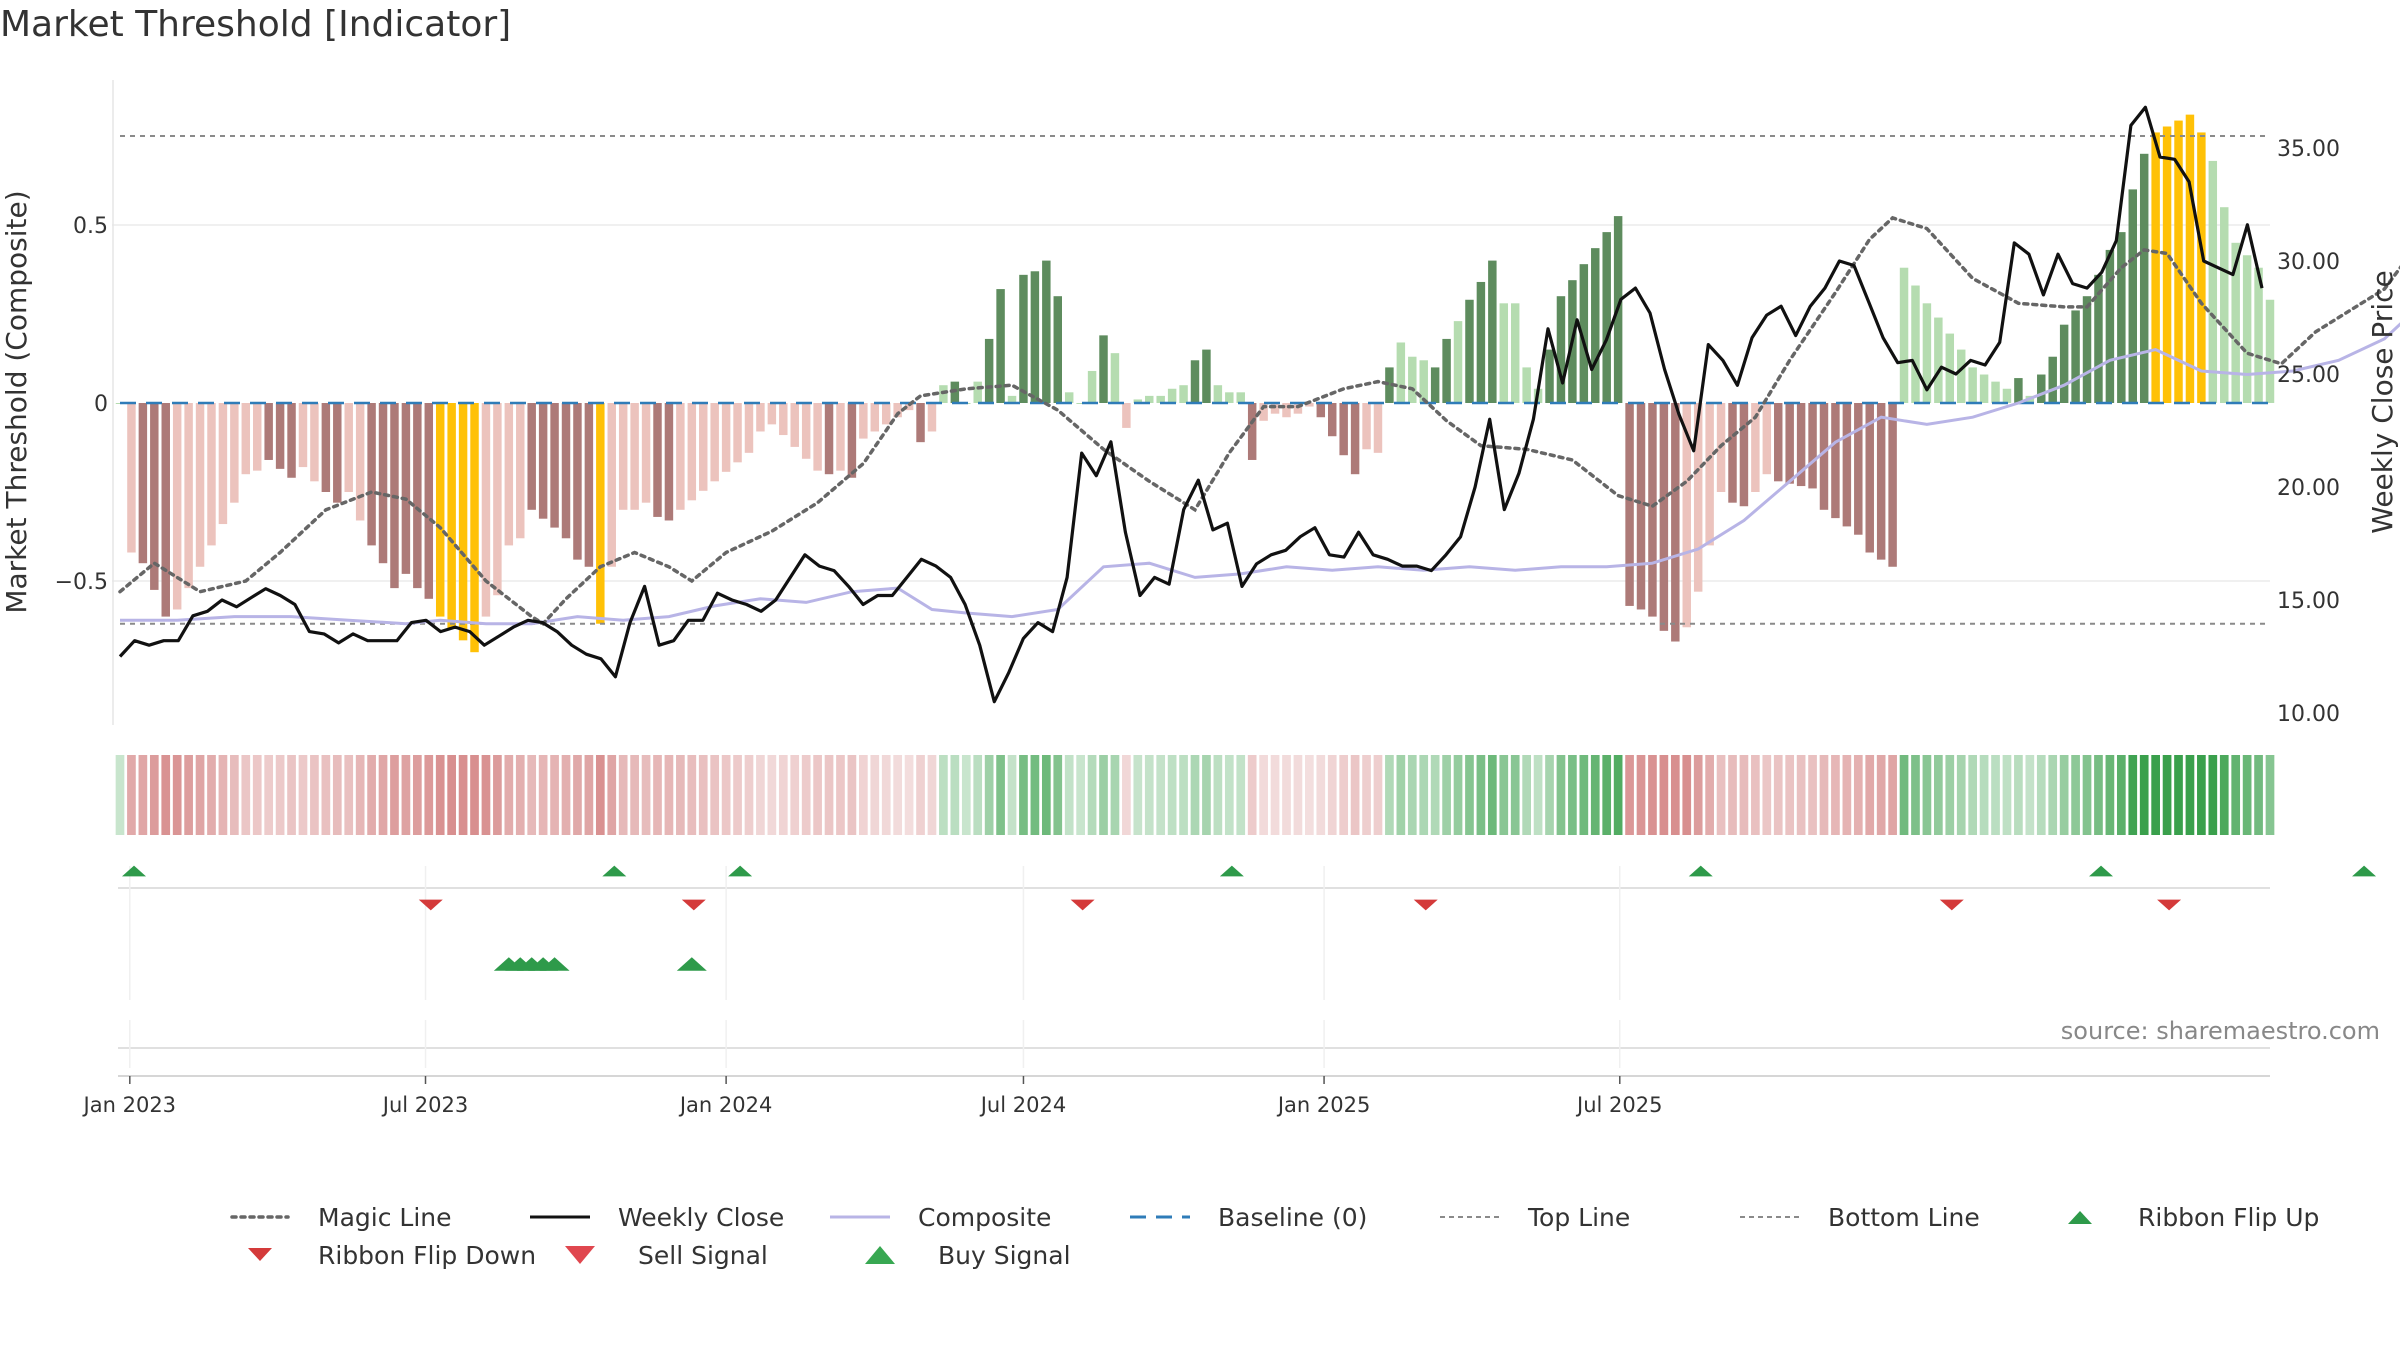 The height and width of the screenshot is (1350, 2400). Describe the element at coordinates (940, 1217) in the screenshot. I see `legend-item: Composite` at that location.